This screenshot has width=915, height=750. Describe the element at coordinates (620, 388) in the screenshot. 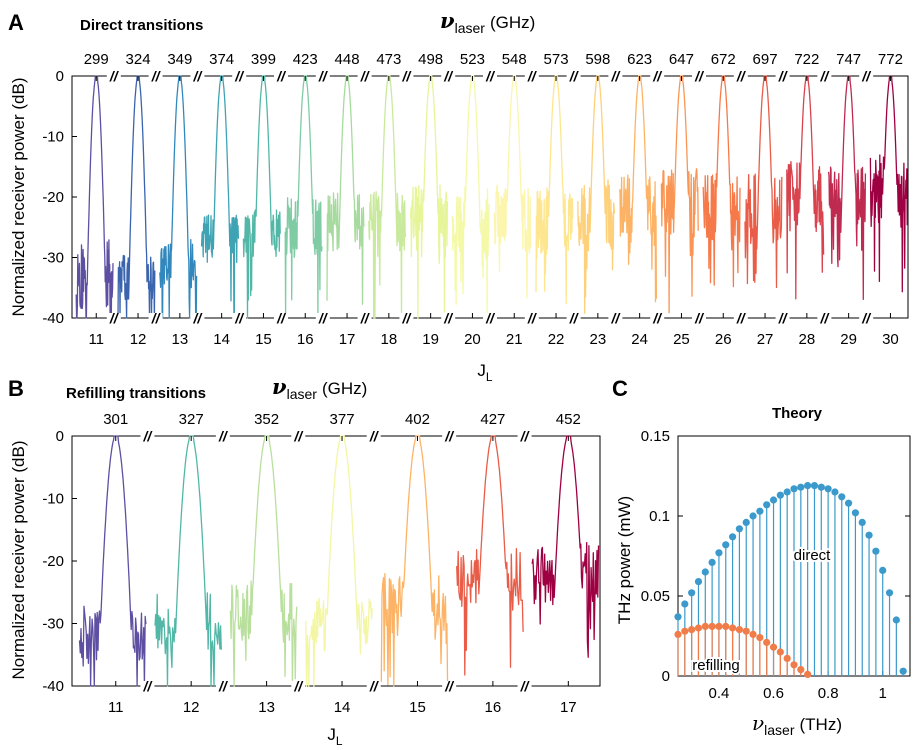

I see `panel-c-letter: C` at that location.